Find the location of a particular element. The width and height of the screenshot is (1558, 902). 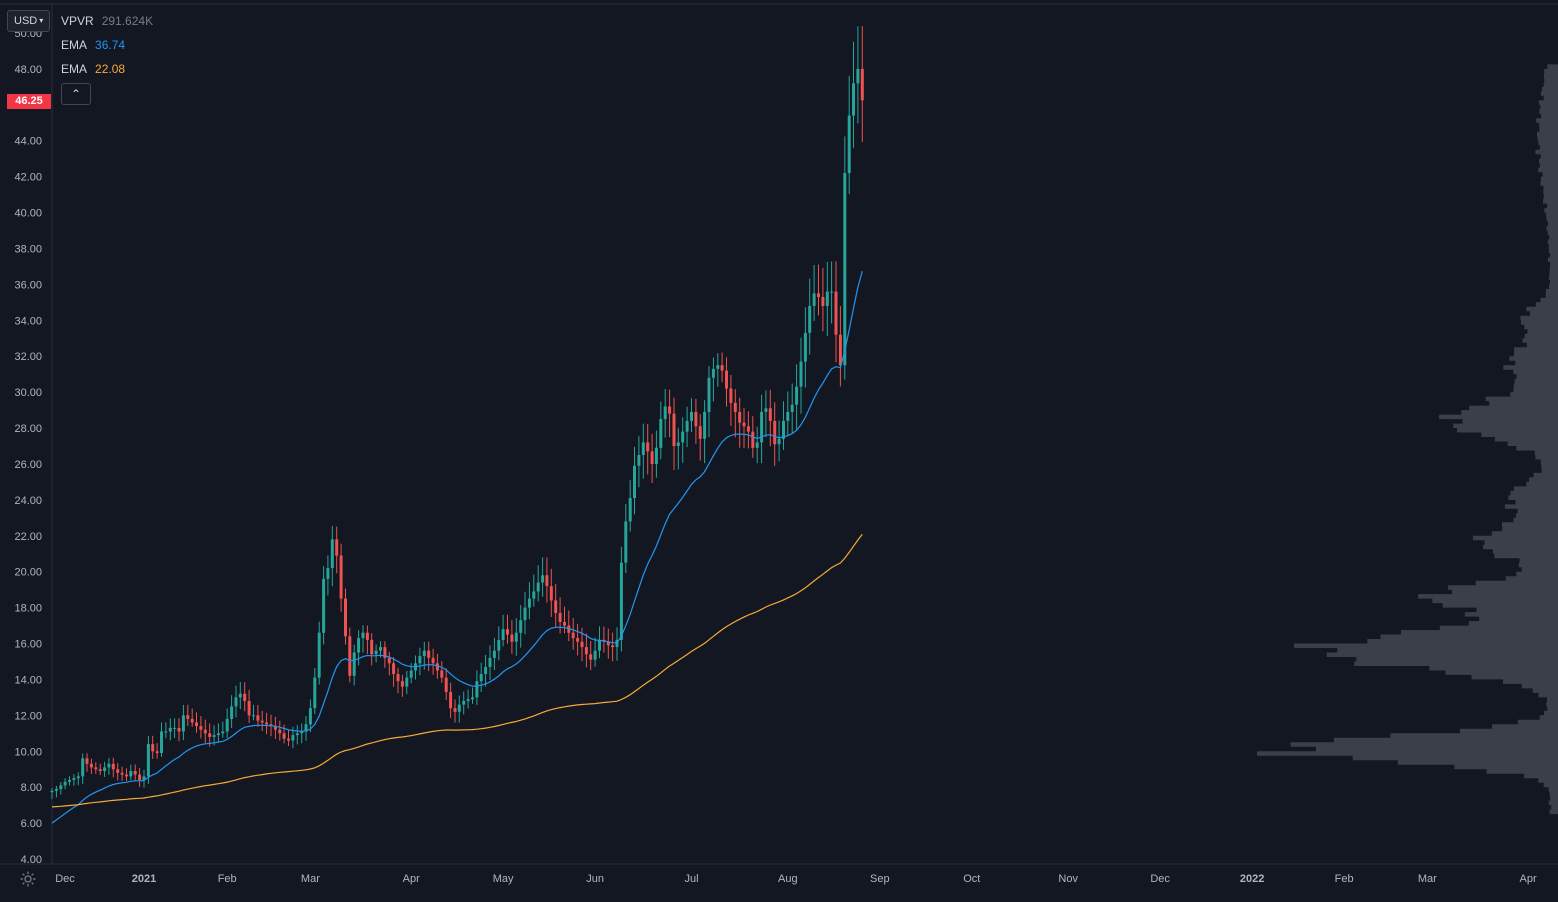

x-tick-label: 2022 is located at coordinates (1252, 879).